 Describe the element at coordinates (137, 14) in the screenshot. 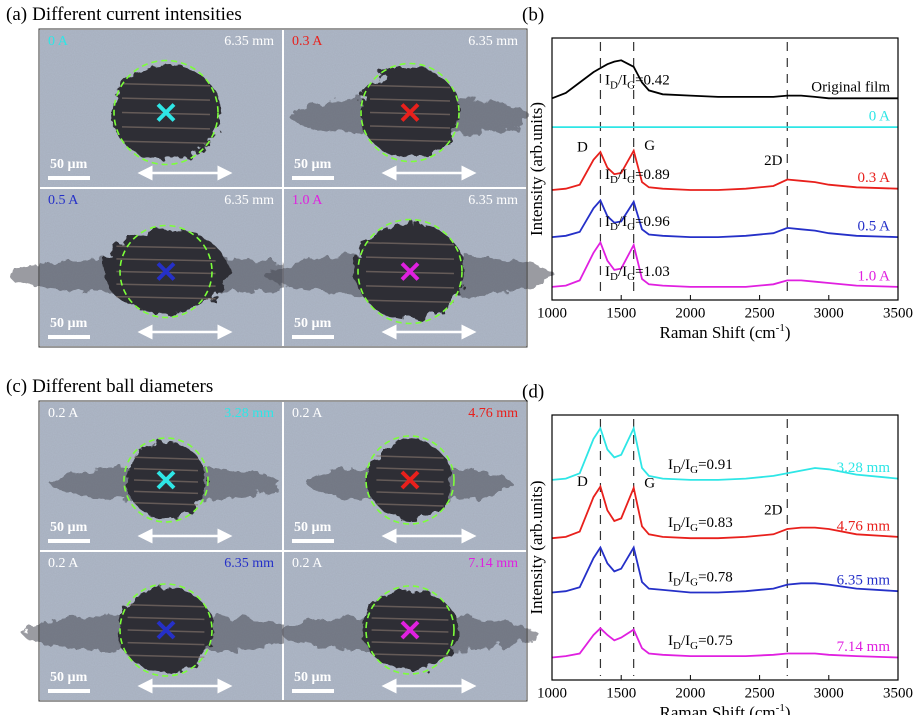

I see `panel-title-text: Different current intensities` at that location.